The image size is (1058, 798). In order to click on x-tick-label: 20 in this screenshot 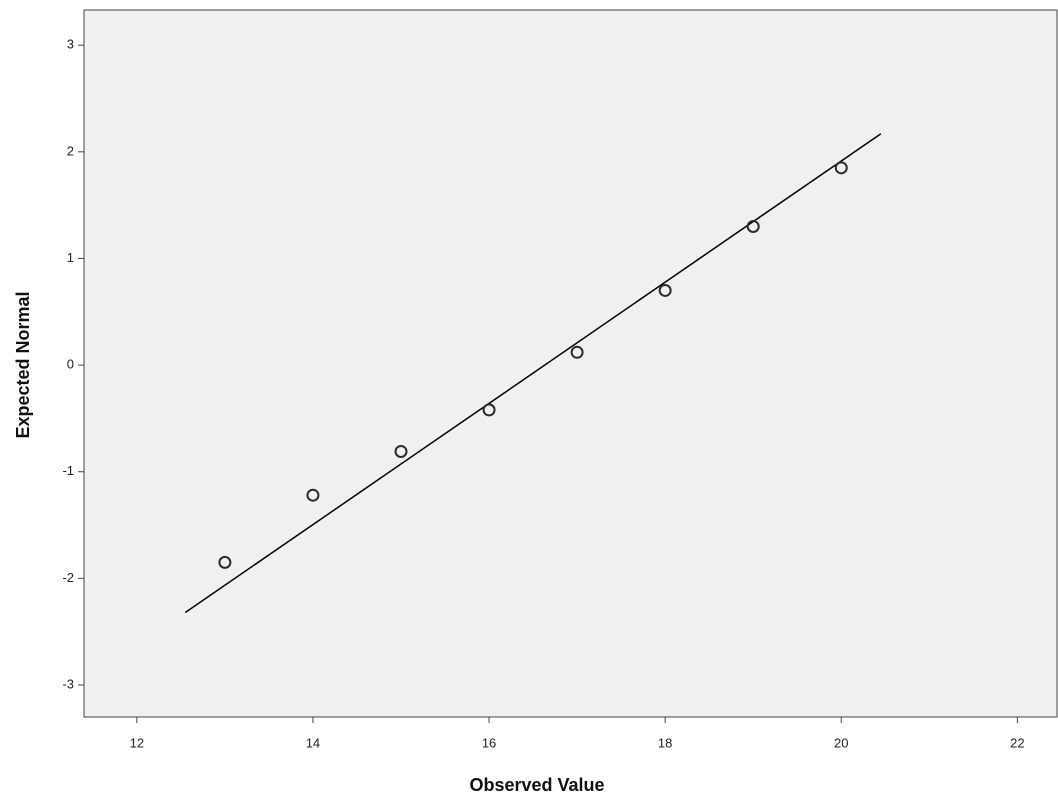, I will do `click(841, 742)`.